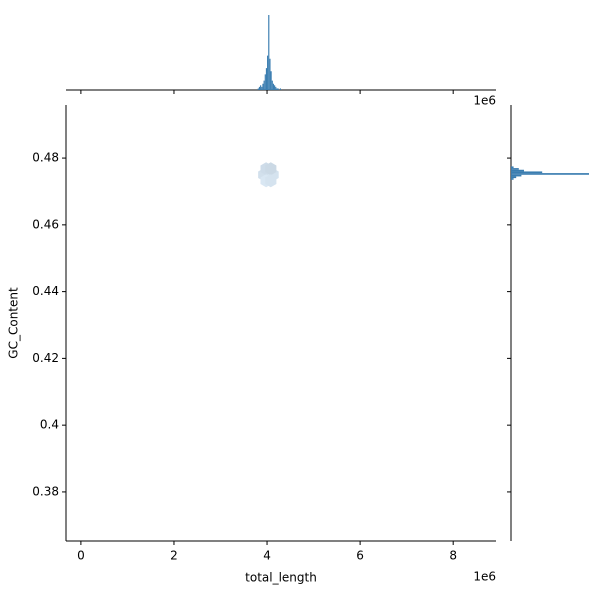 The image size is (600, 600). Describe the element at coordinates (45, 158) in the screenshot. I see `y-tick-label: 0.48` at that location.